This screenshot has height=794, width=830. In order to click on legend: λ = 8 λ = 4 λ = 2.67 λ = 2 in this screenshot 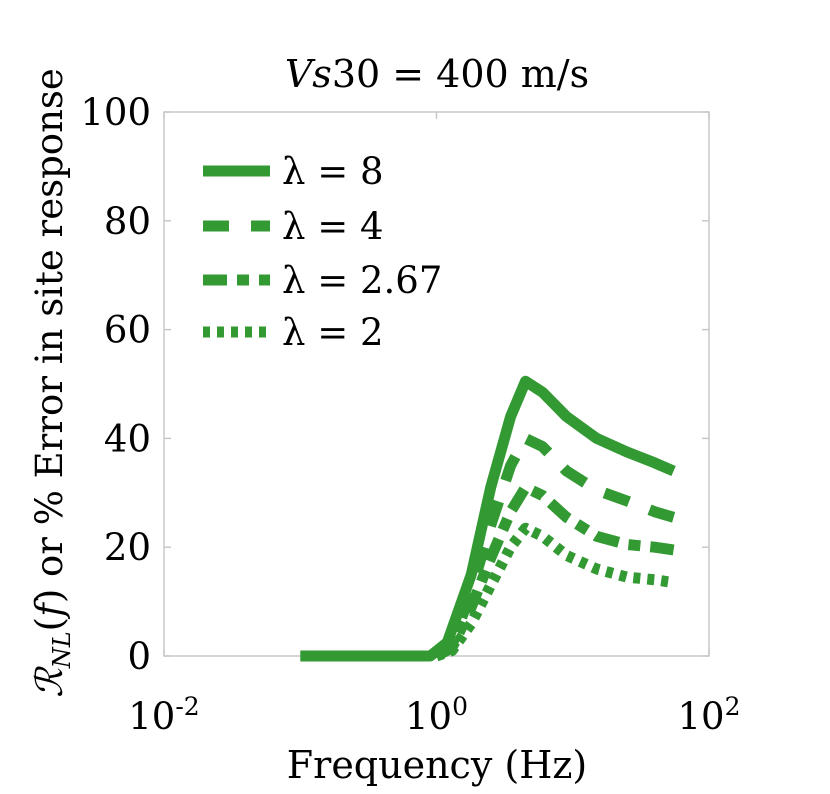, I will do `click(322, 252)`.